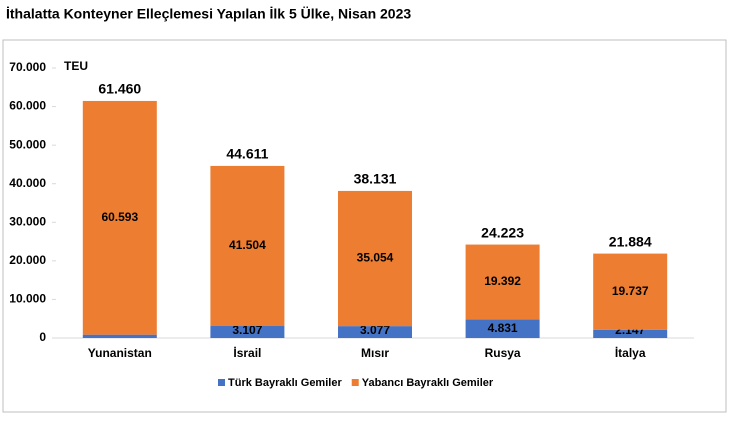  I want to click on total-label: 44.611, so click(247, 154).